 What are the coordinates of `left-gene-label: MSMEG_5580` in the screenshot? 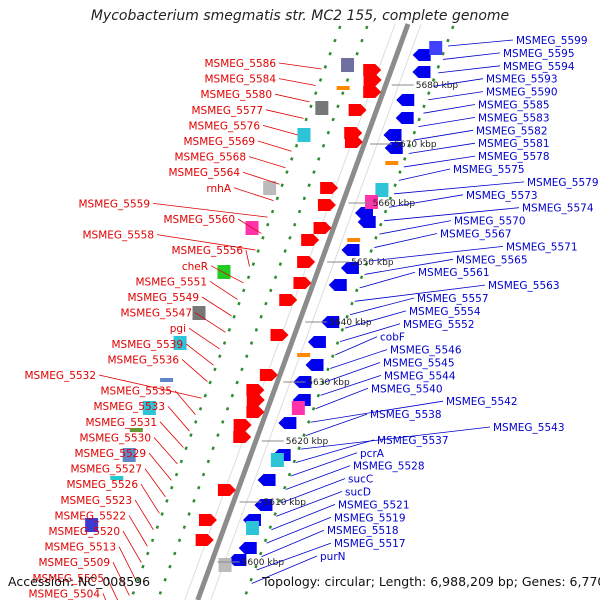 It's located at (236, 95).